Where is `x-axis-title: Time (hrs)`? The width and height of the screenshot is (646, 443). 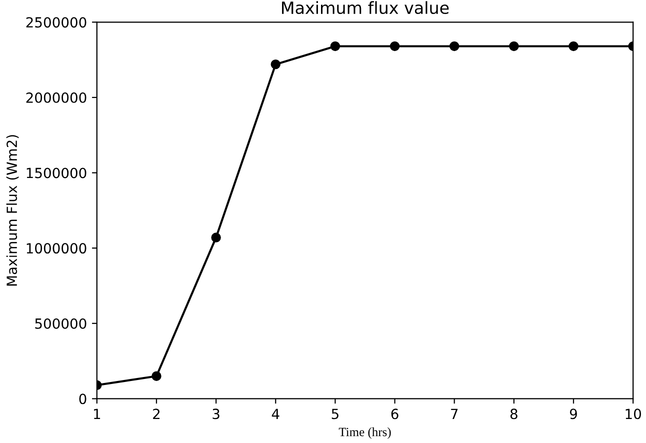
x-axis-title: Time (hrs) is located at coordinates (364, 433).